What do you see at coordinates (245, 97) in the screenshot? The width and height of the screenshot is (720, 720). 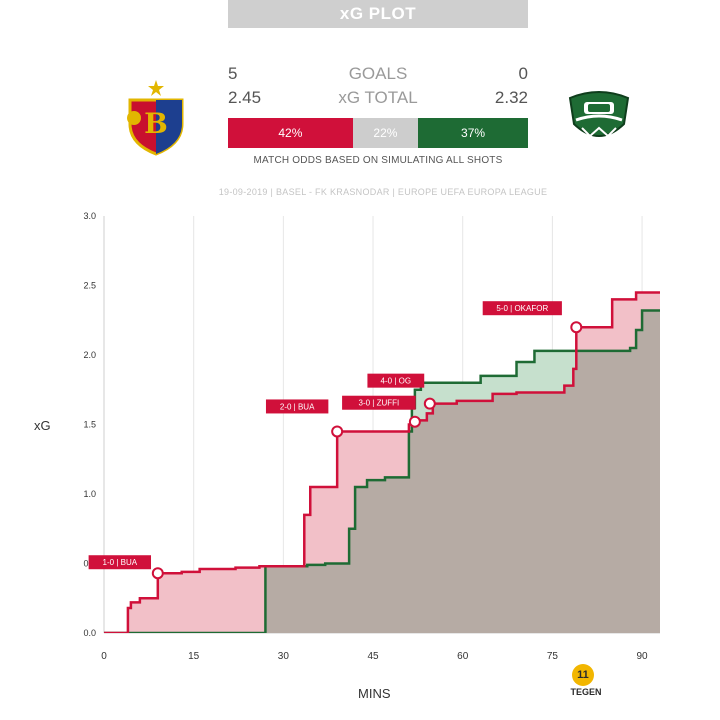 I see `home-xg-total: 2.45` at bounding box center [245, 97].